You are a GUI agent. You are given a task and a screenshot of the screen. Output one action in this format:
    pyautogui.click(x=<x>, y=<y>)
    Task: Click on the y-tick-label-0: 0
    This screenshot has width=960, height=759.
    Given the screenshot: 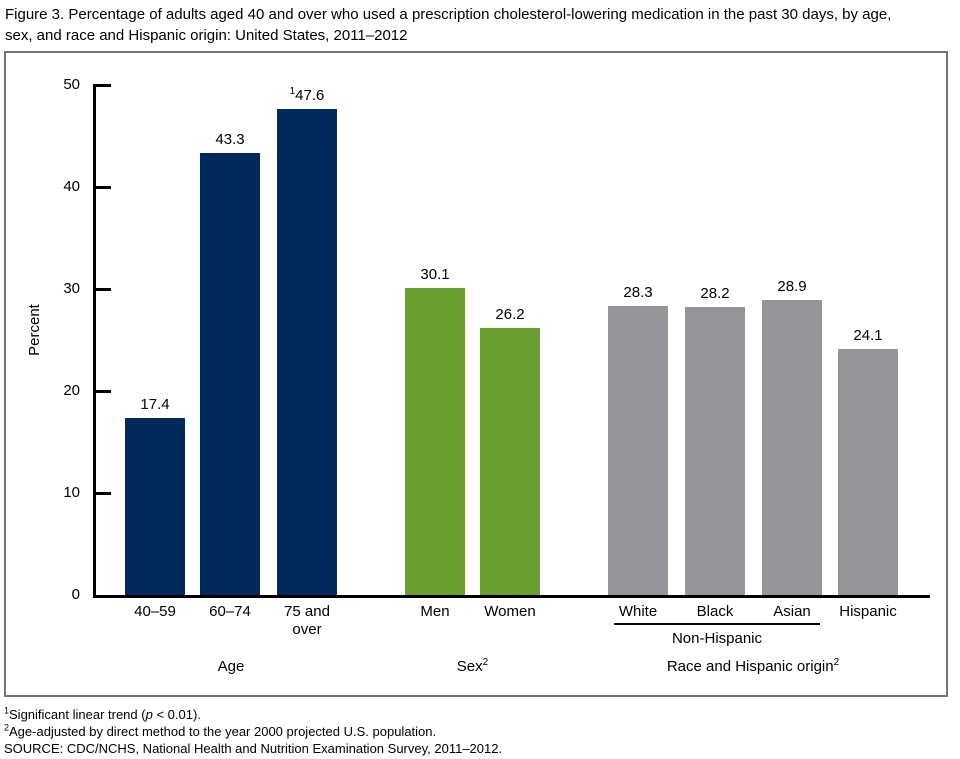 What is the action you would take?
    pyautogui.click(x=75, y=594)
    